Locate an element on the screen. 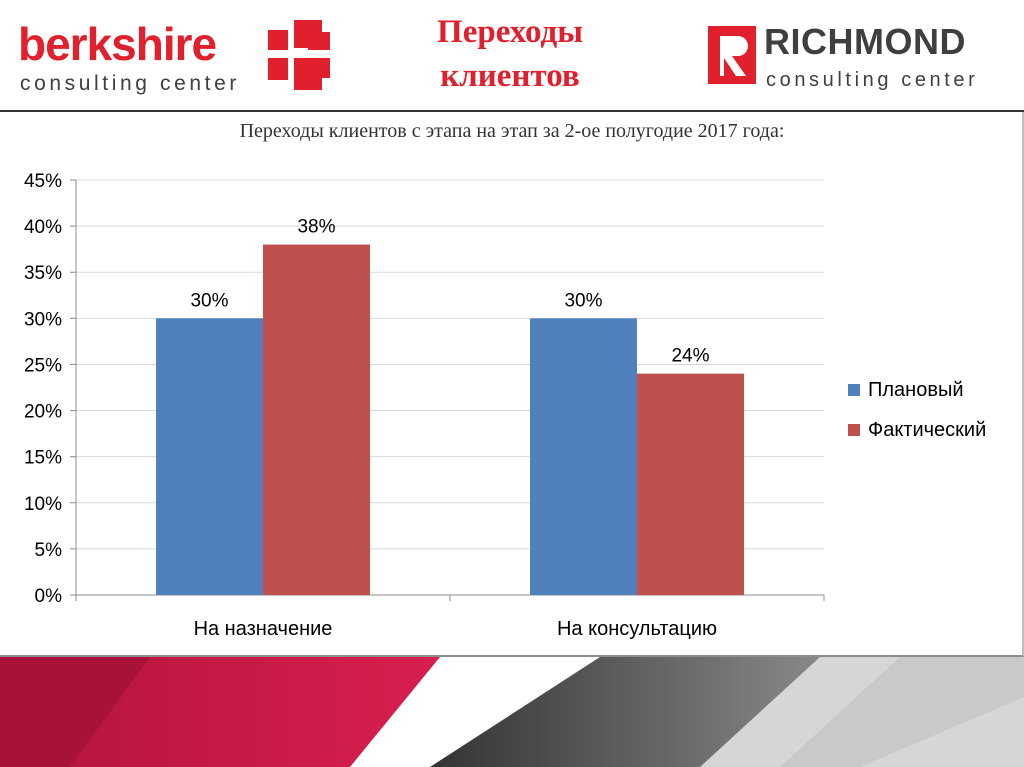 This screenshot has width=1024, height=767. y-tick-label: 25% is located at coordinates (43, 365).